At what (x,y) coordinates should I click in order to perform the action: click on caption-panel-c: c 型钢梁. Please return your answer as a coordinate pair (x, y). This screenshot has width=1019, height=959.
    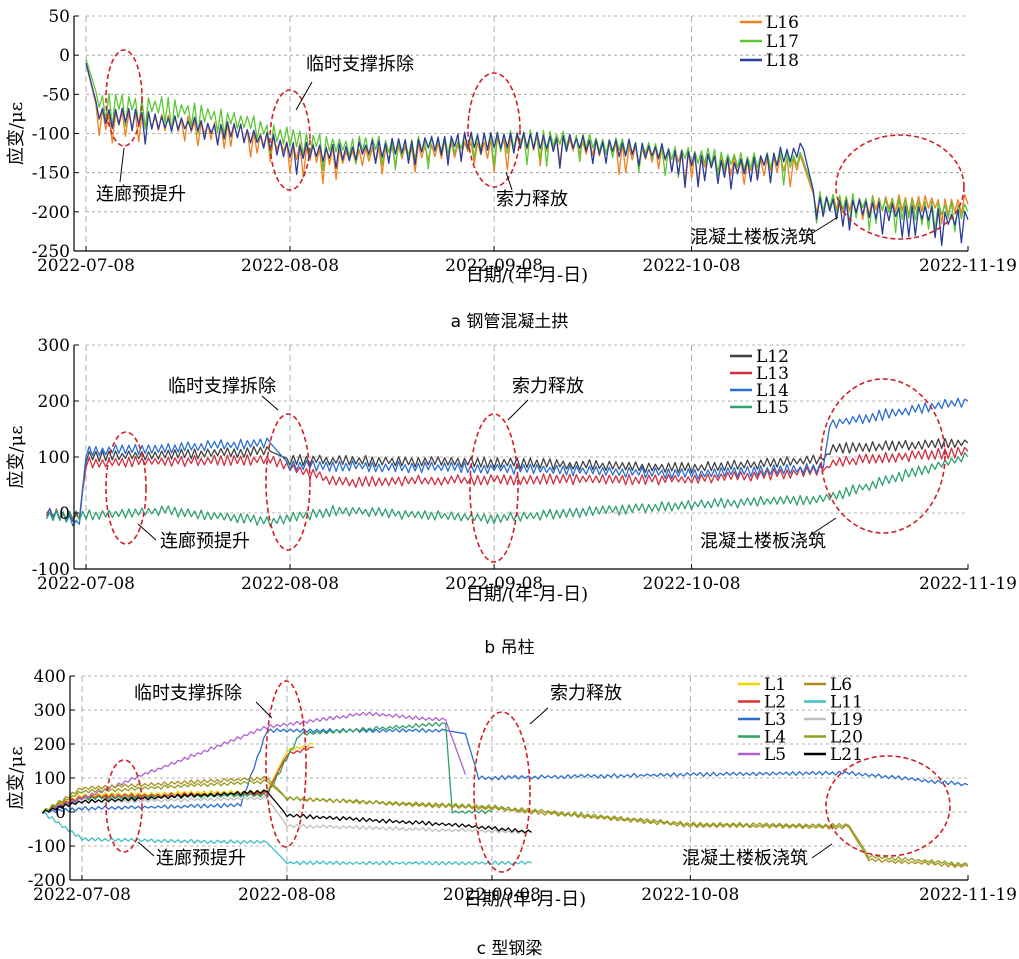
    Looking at the image, I should click on (509, 949).